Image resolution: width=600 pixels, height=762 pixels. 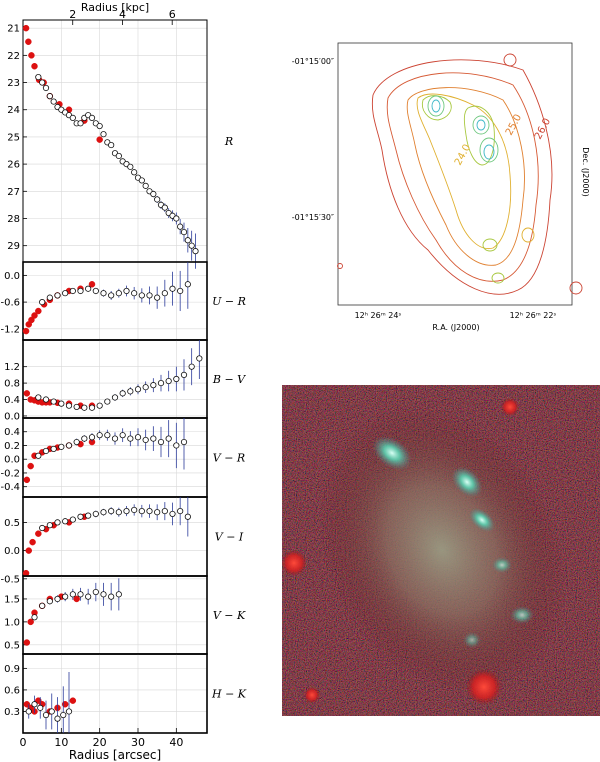 What do you see at coordinates (12, 416) in the screenshot?
I see `y-tick-label: 0.0` at bounding box center [12, 416].